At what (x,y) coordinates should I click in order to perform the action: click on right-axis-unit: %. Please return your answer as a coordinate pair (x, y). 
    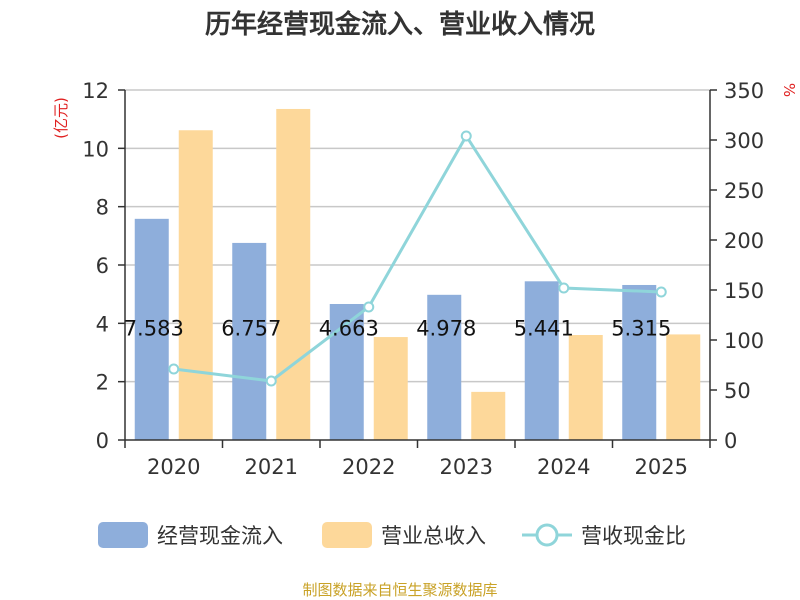
    Looking at the image, I should click on (789, 90).